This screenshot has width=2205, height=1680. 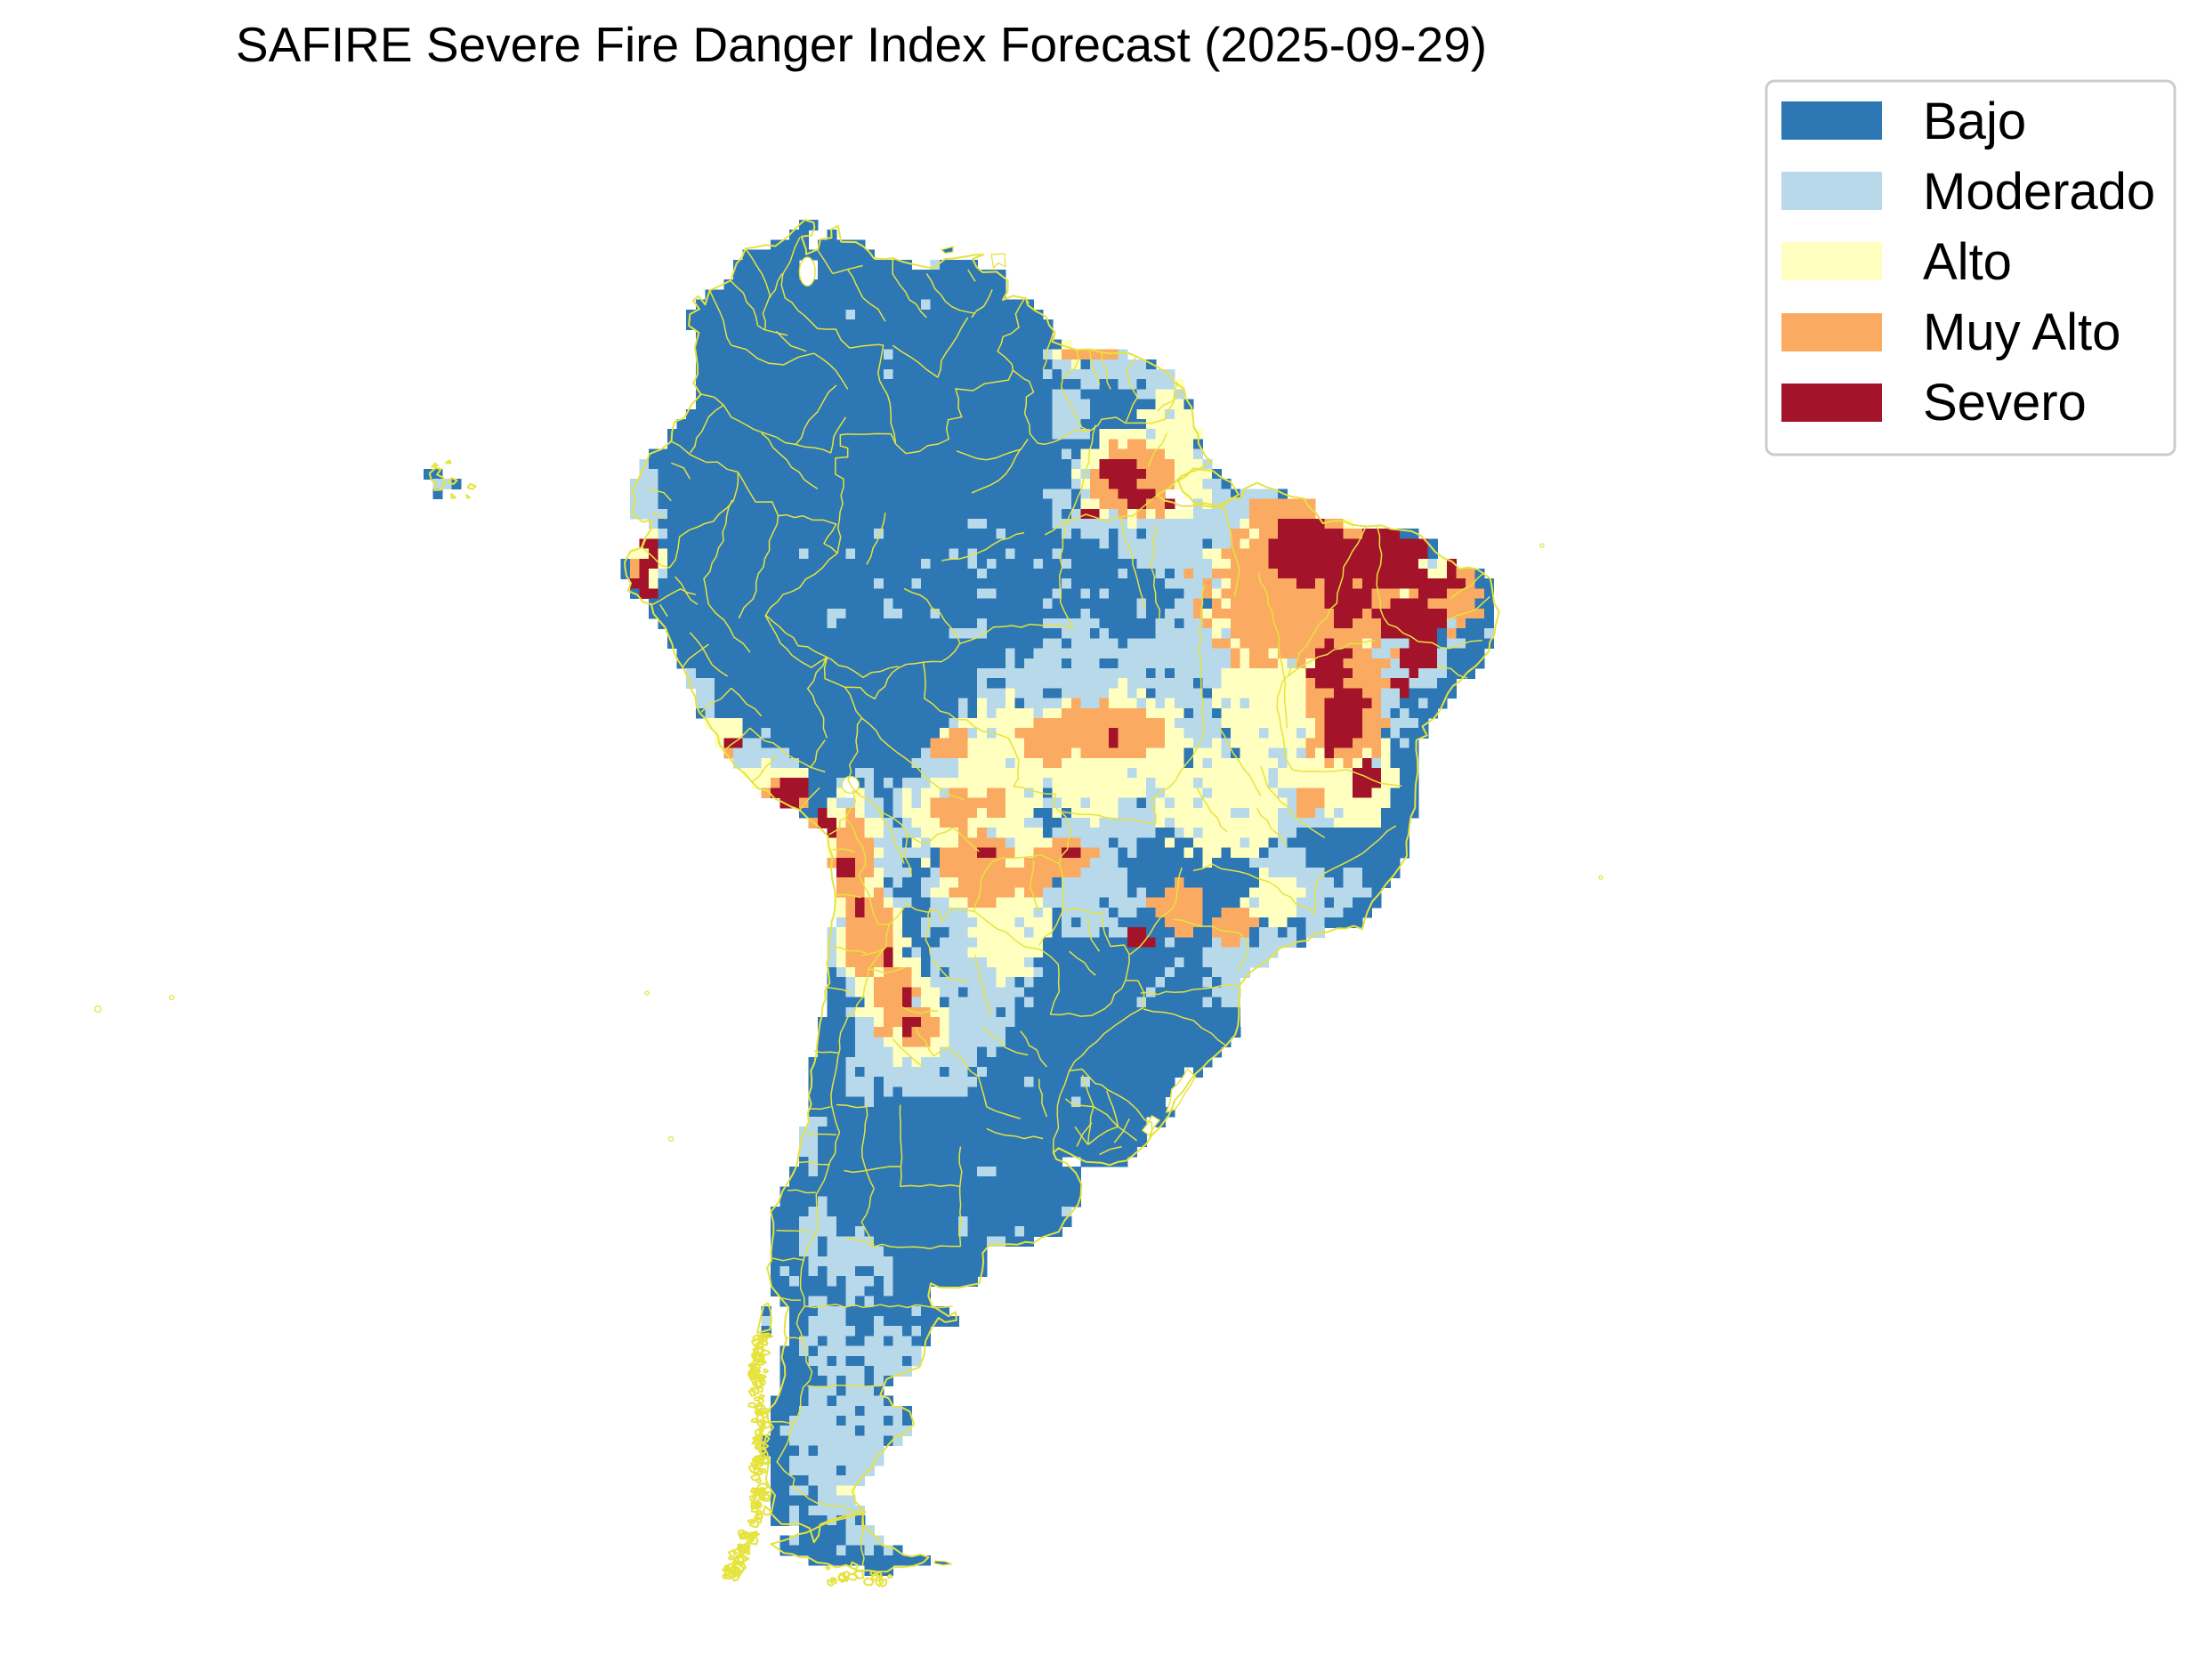 What do you see at coordinates (2039, 192) in the screenshot?
I see `svg-text: Moderado` at bounding box center [2039, 192].